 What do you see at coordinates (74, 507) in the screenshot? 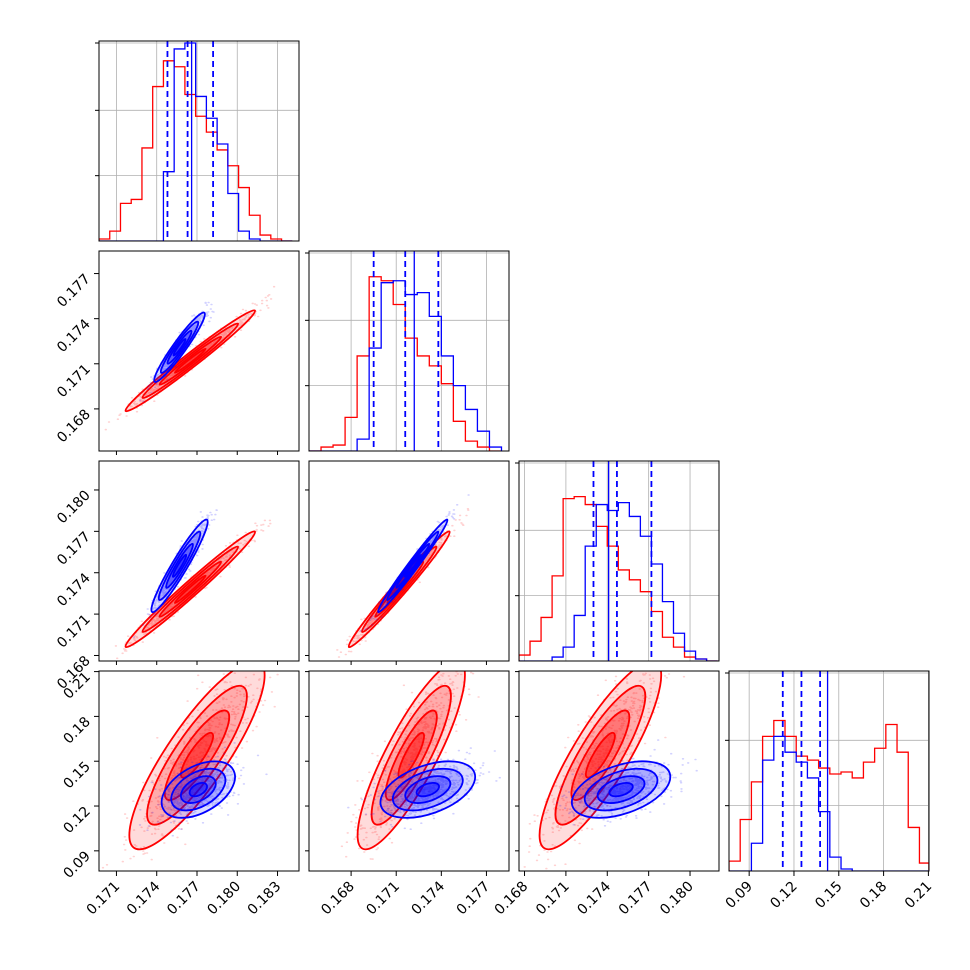
I see `y-tick-label: 0.180` at bounding box center [74, 507].